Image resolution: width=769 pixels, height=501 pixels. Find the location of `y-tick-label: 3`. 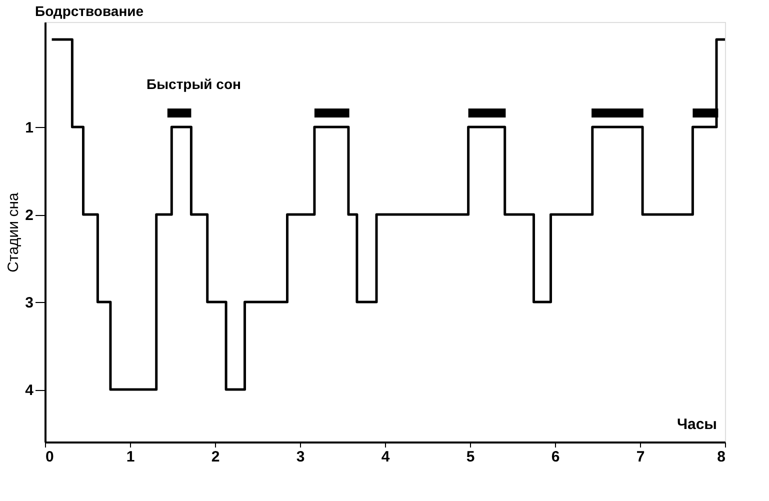

y-tick-label: 3 is located at coordinates (29, 303).